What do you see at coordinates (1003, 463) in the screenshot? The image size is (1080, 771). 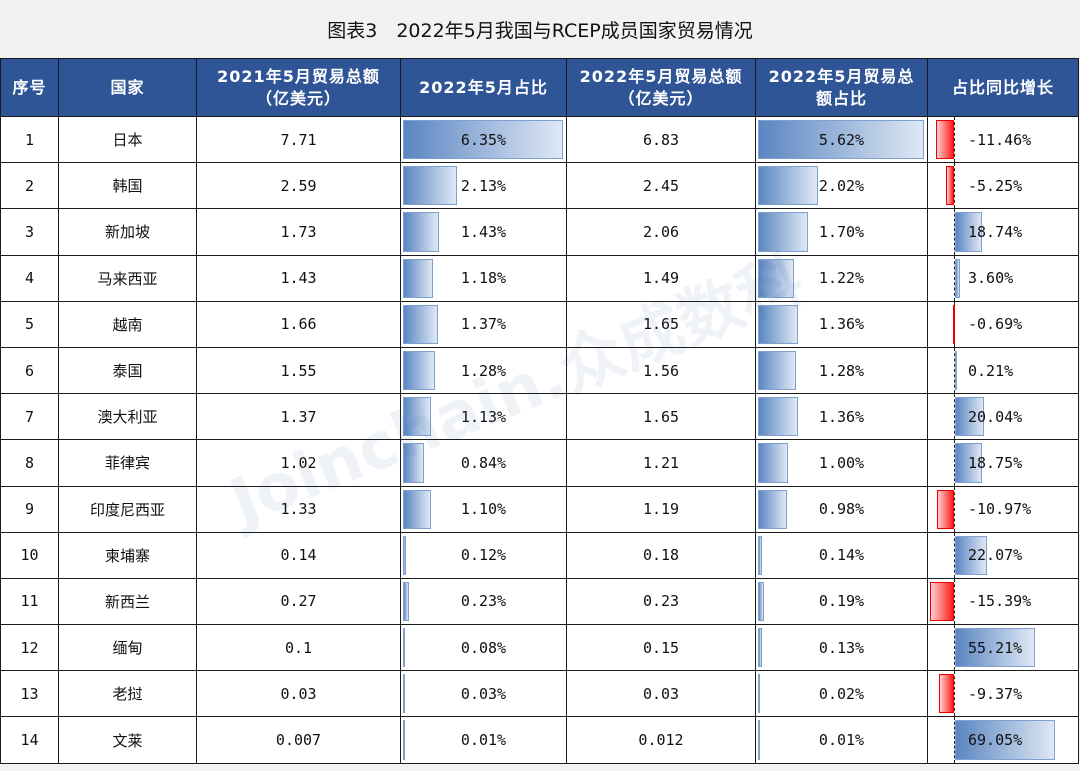 I see `table-cell: 18.75%` at bounding box center [1003, 463].